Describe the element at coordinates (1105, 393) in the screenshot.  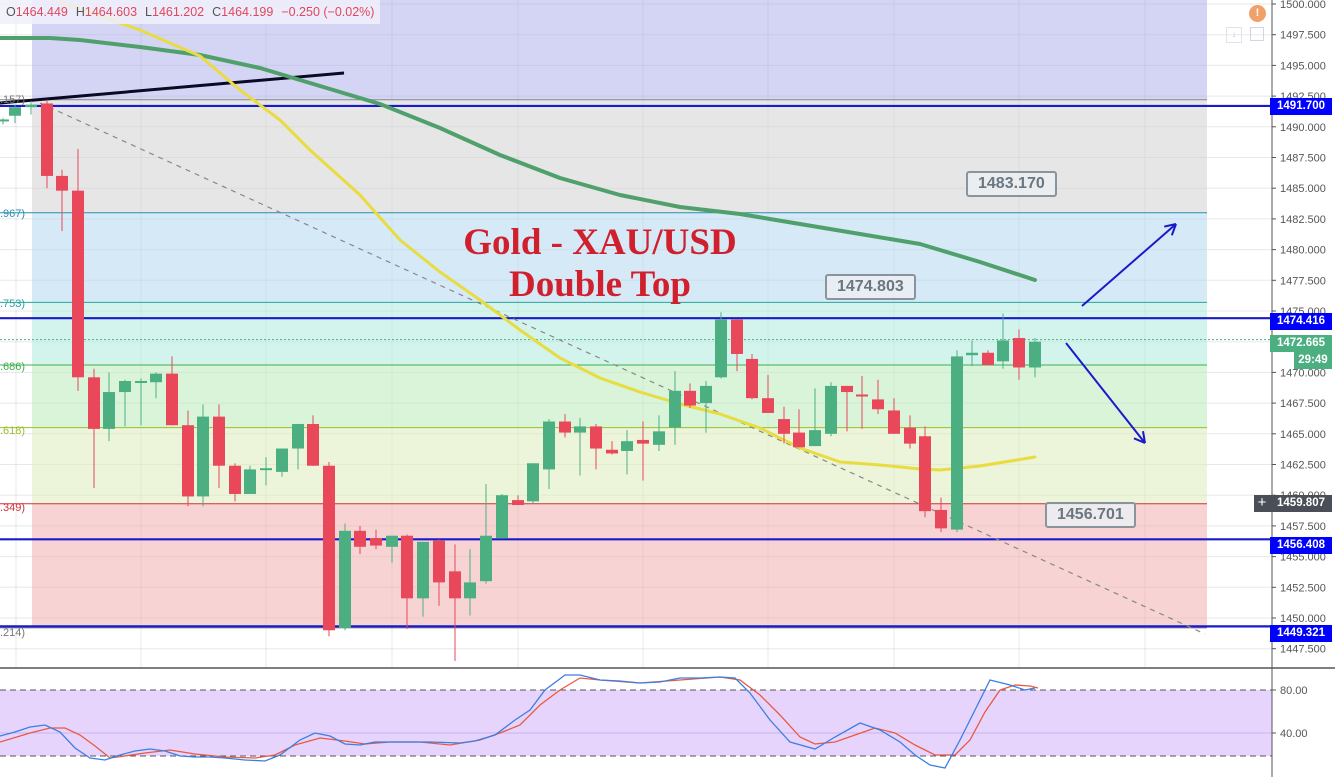
I see `bearish-arrow` at that location.